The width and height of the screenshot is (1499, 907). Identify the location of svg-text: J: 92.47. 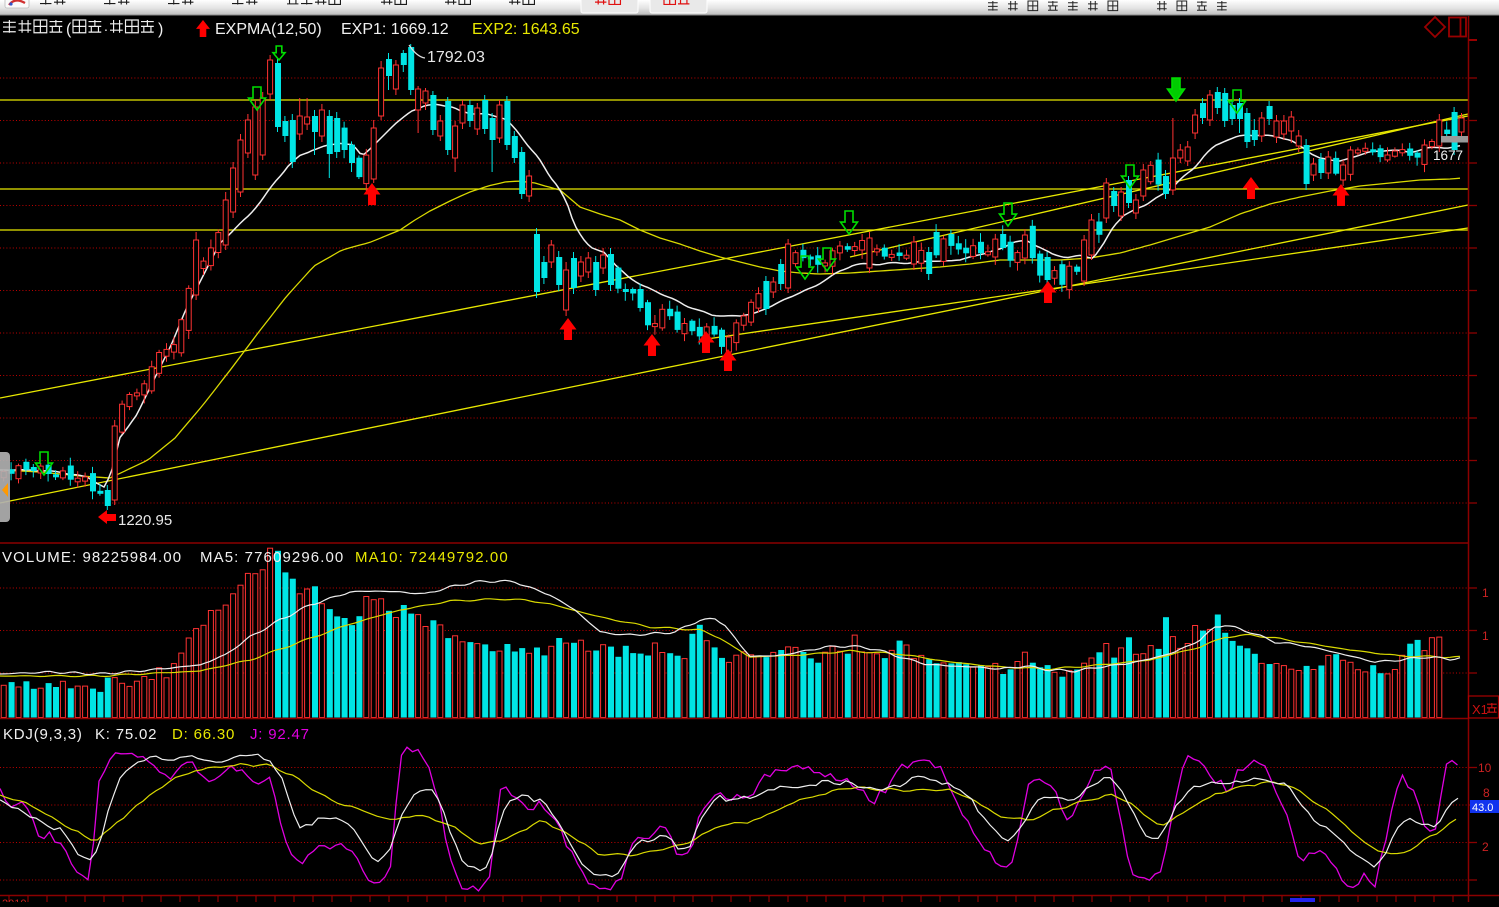
(280, 734).